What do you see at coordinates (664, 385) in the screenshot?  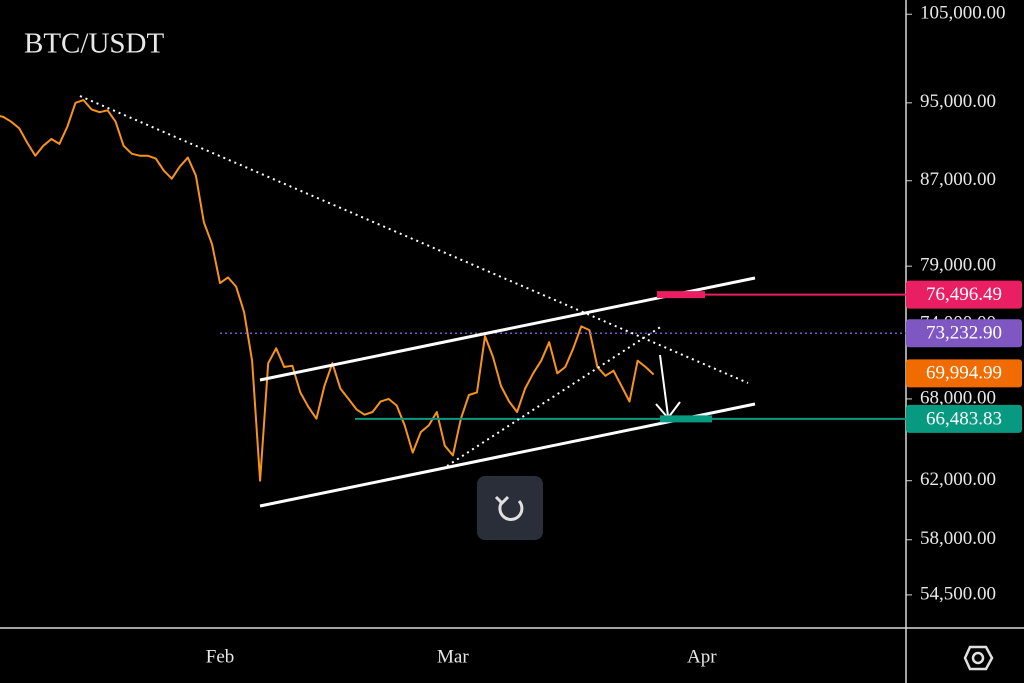 I see `arrow-shaft` at bounding box center [664, 385].